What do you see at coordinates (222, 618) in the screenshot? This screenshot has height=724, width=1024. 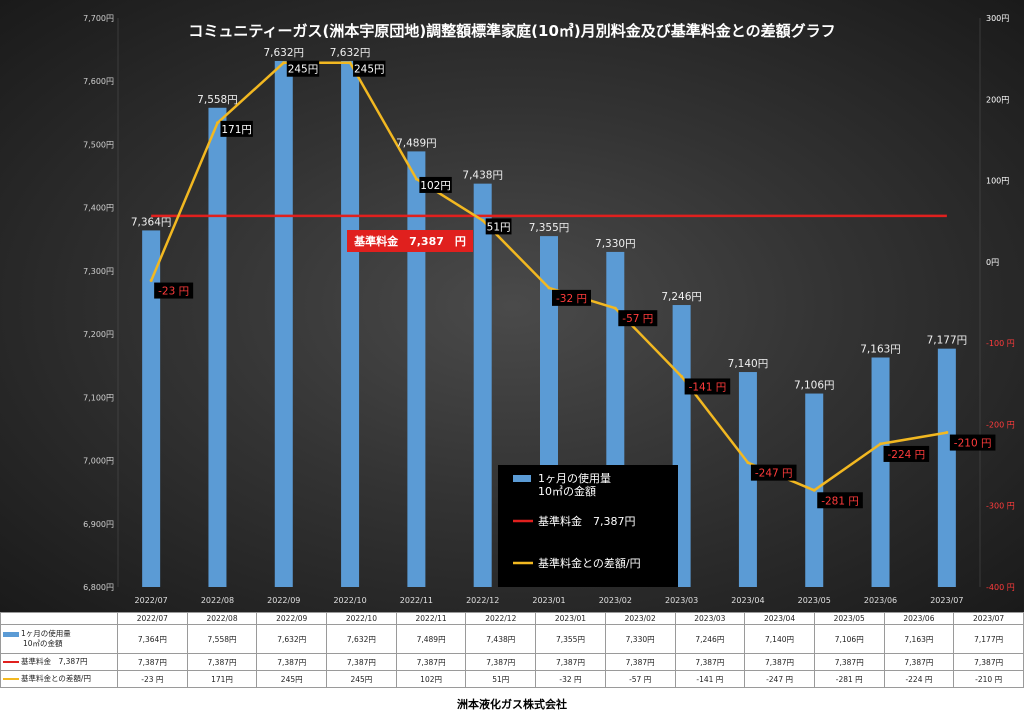 I see `table-header-cell: 2022/08` at bounding box center [222, 618].